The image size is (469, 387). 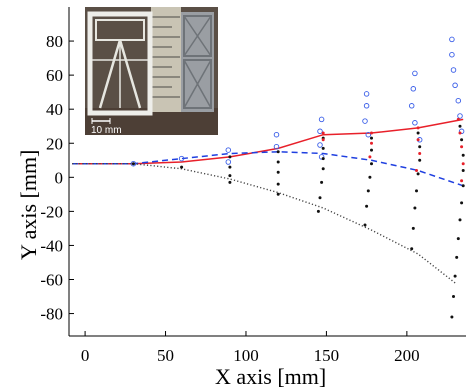 I want to click on x-tick-label: 50, so click(x=165, y=355).